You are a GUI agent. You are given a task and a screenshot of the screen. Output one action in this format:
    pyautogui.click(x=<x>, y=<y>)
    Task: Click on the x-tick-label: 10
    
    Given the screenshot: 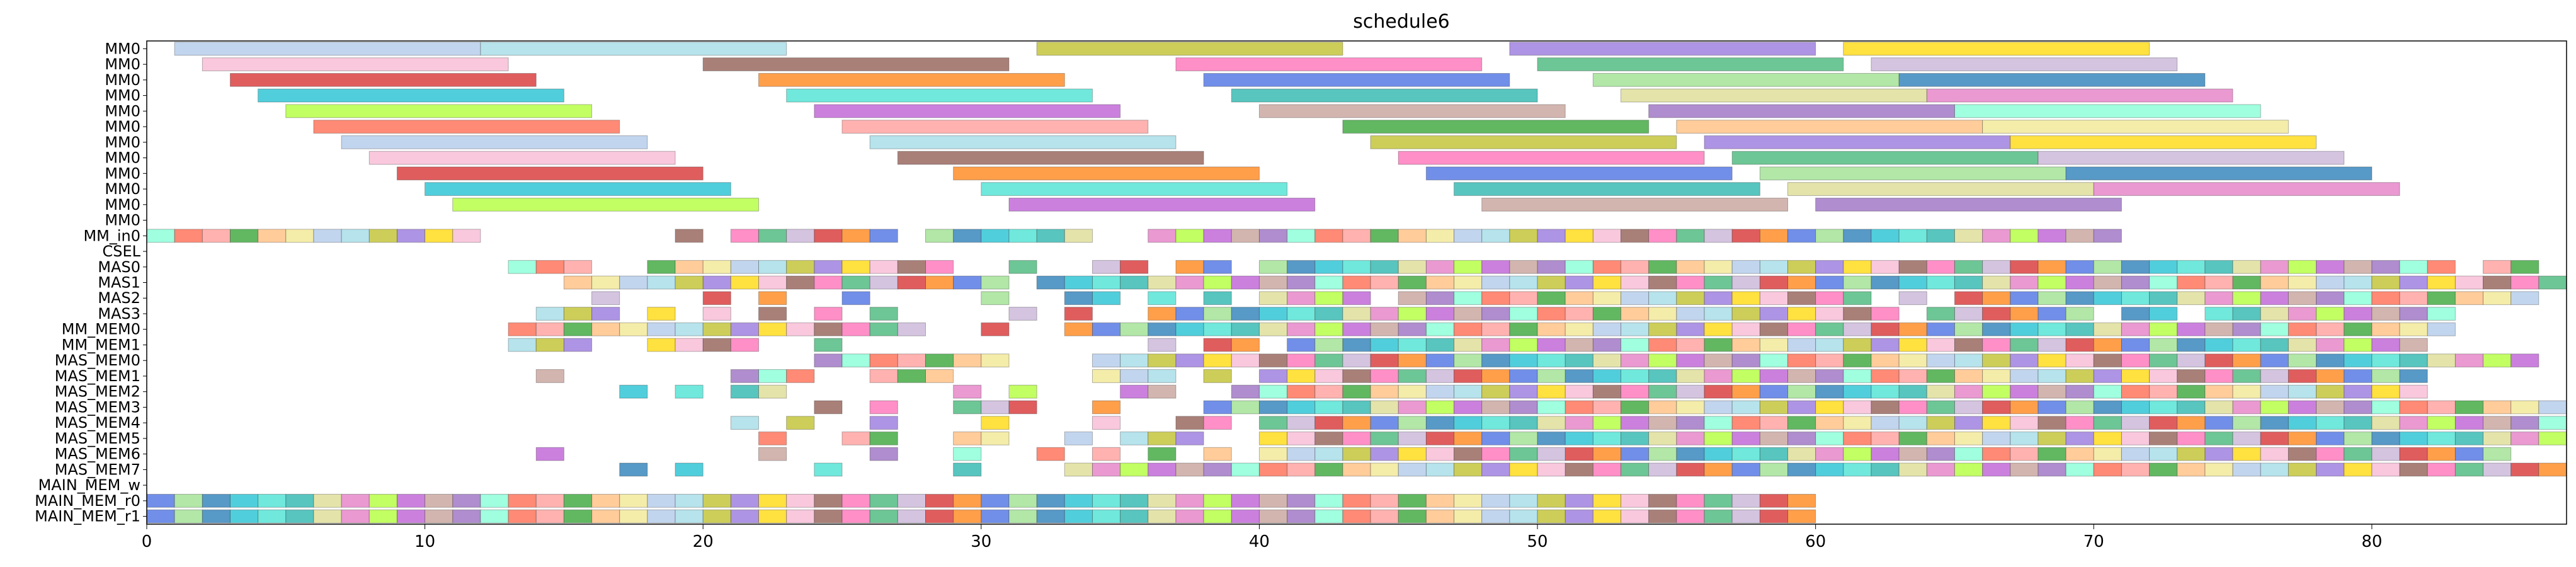 What is the action you would take?
    pyautogui.click(x=424, y=541)
    